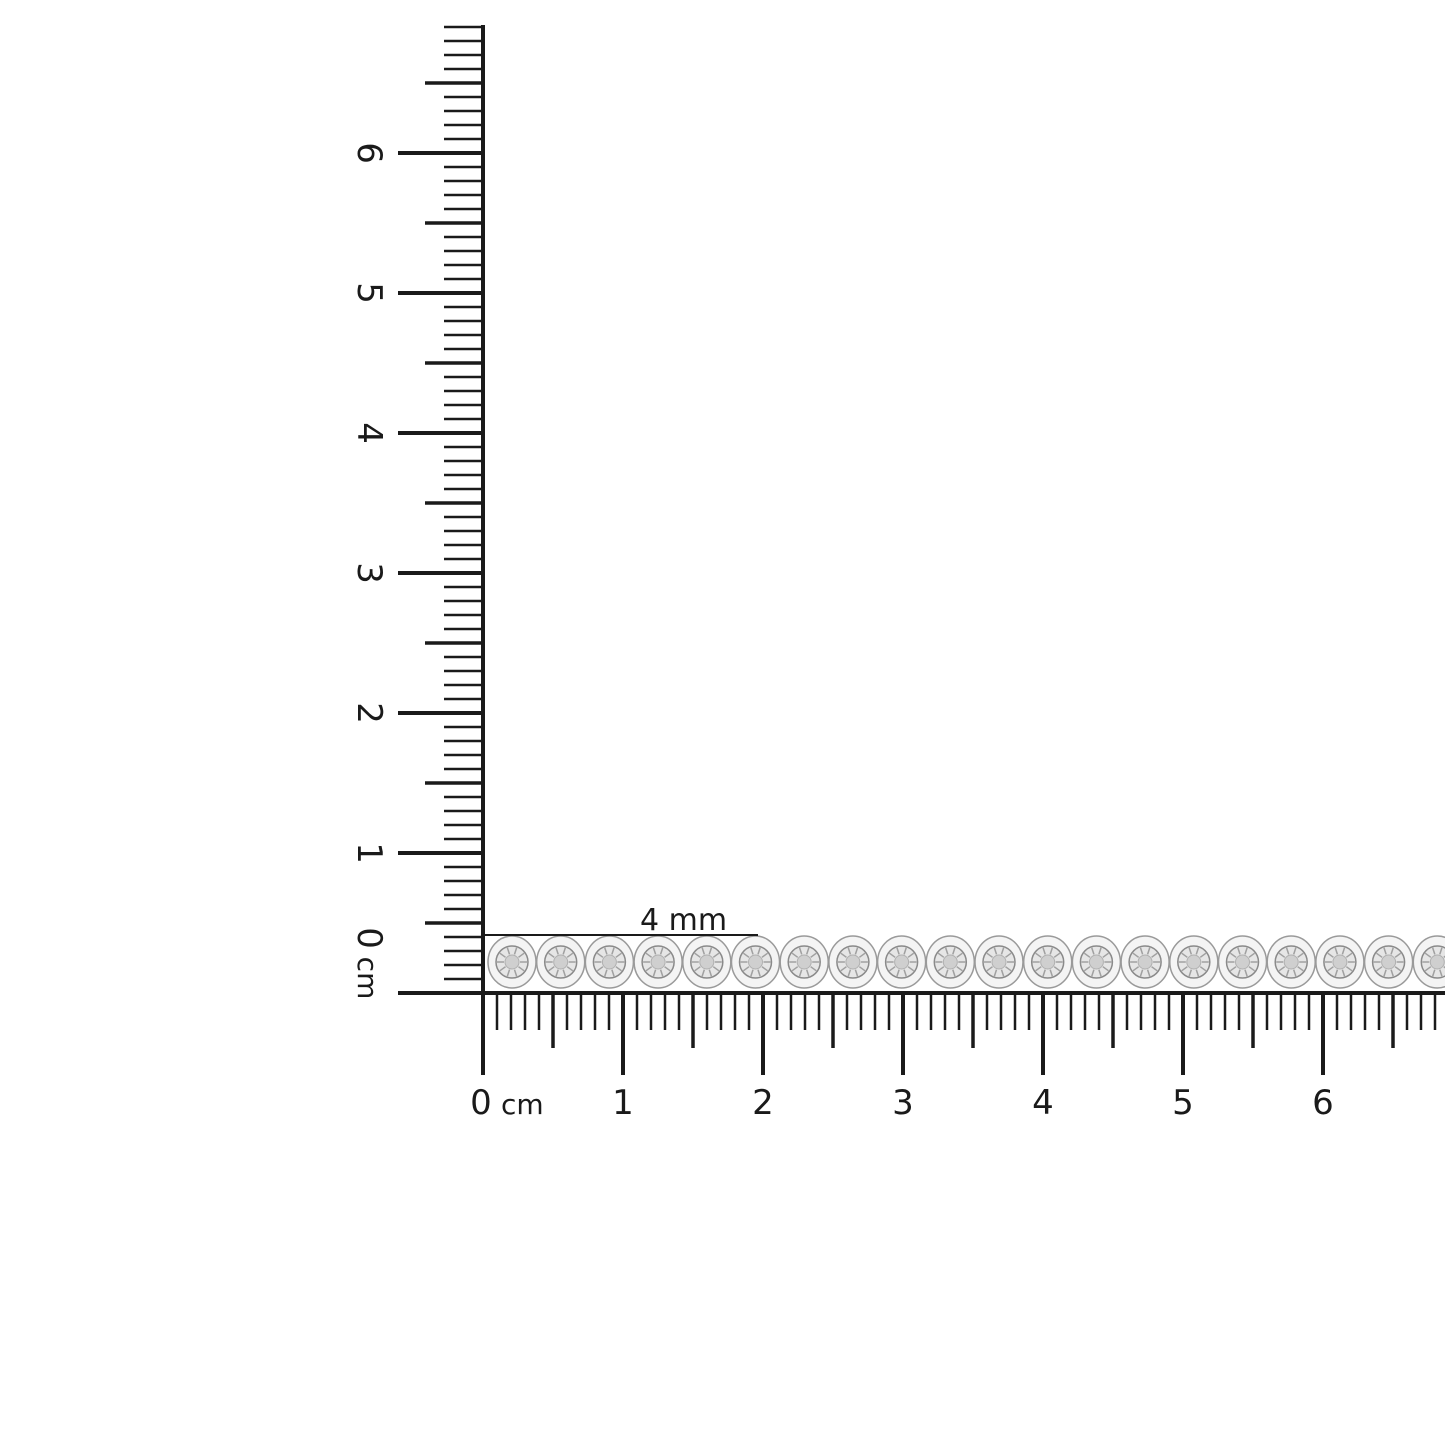 The height and width of the screenshot is (1445, 1445). What do you see at coordinates (367, 978) in the screenshot?
I see `vertical-unit-label: cm` at bounding box center [367, 978].